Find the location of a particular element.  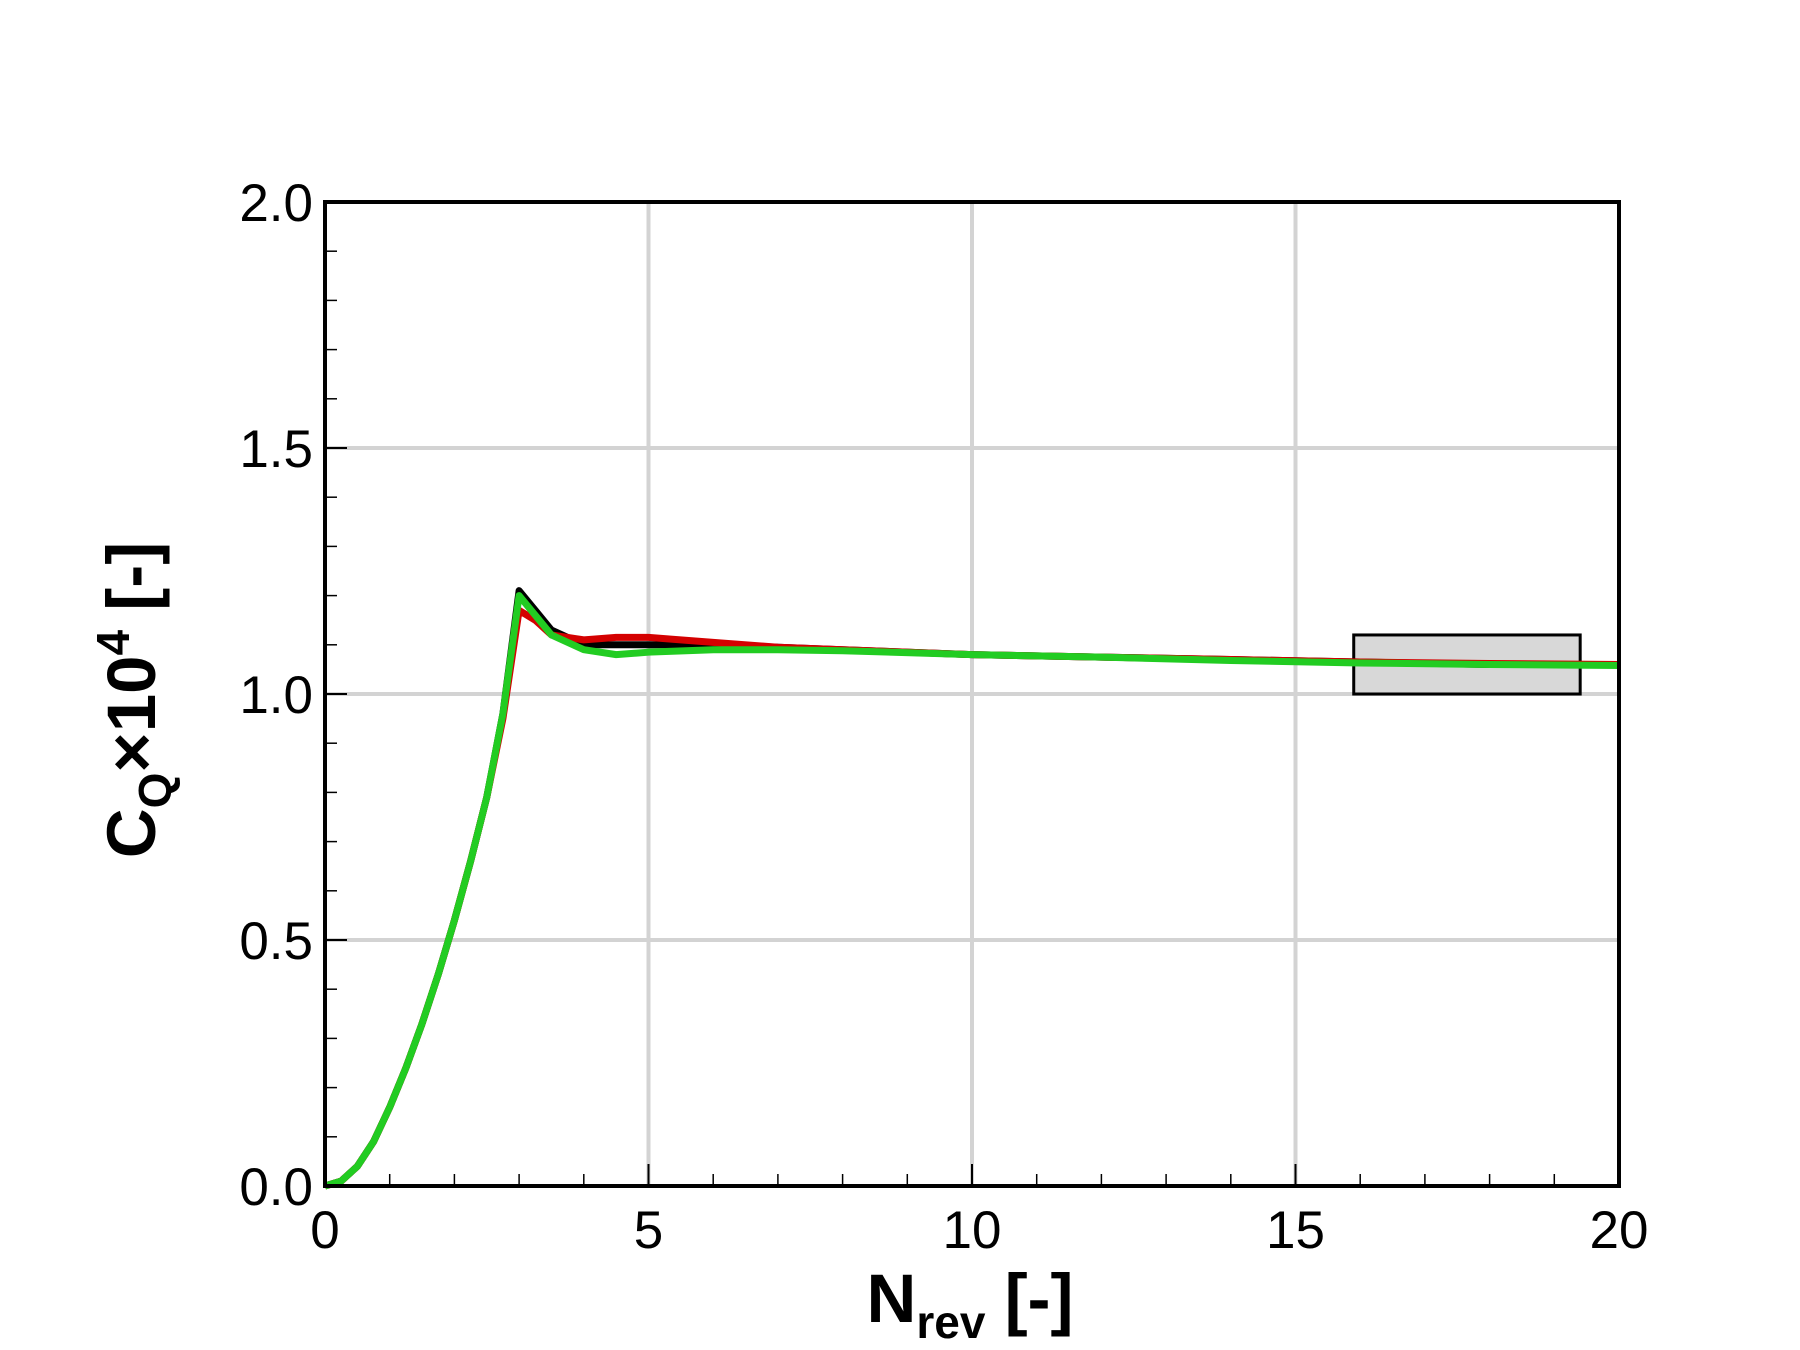

x-tick-label: 5 is located at coordinates (648, 1230).